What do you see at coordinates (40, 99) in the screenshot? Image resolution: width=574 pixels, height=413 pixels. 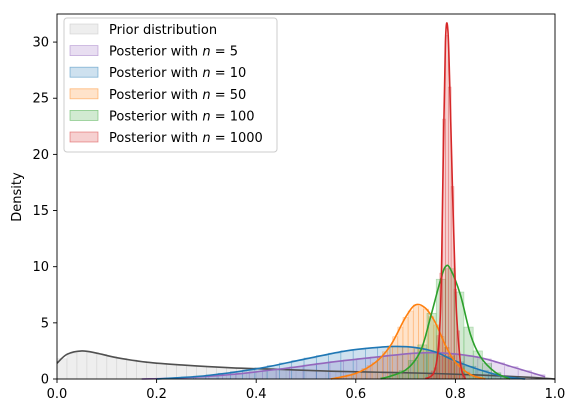 I see `y-tick-label: 25` at bounding box center [40, 99].